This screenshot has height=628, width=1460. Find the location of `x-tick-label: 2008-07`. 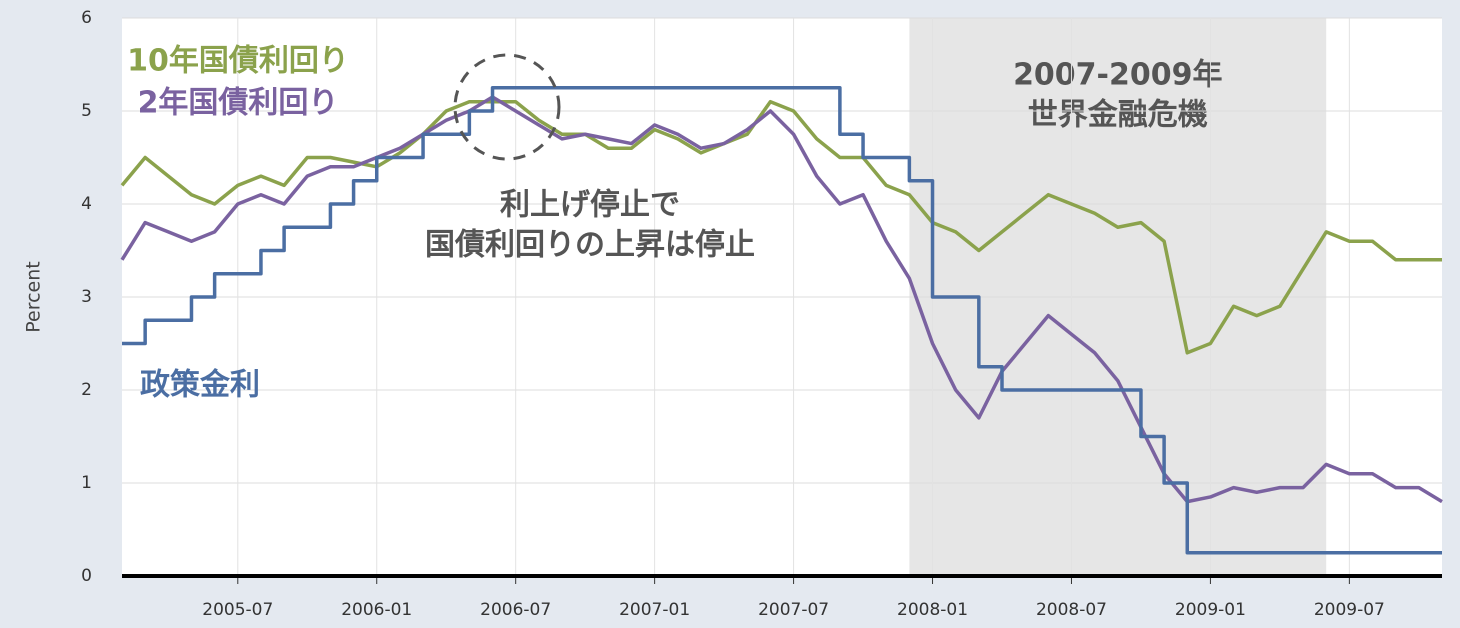

x-tick-label: 2008-07 is located at coordinates (1071, 610).